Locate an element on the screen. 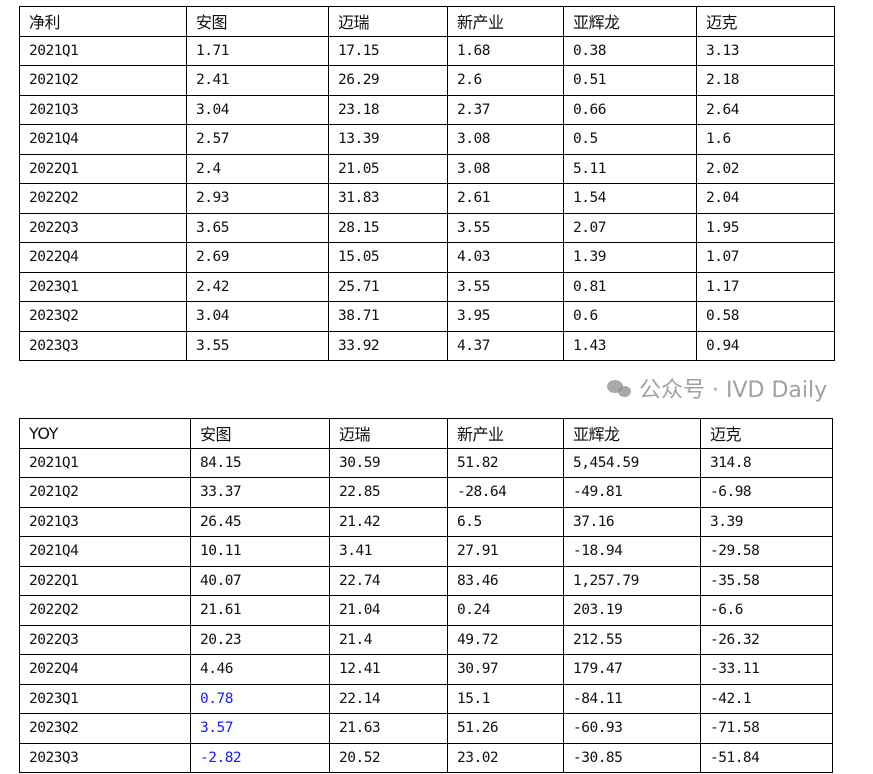  table-row: 2022Q1 2.4 21.05 3.08 5.11 2.02 is located at coordinates (427, 168).